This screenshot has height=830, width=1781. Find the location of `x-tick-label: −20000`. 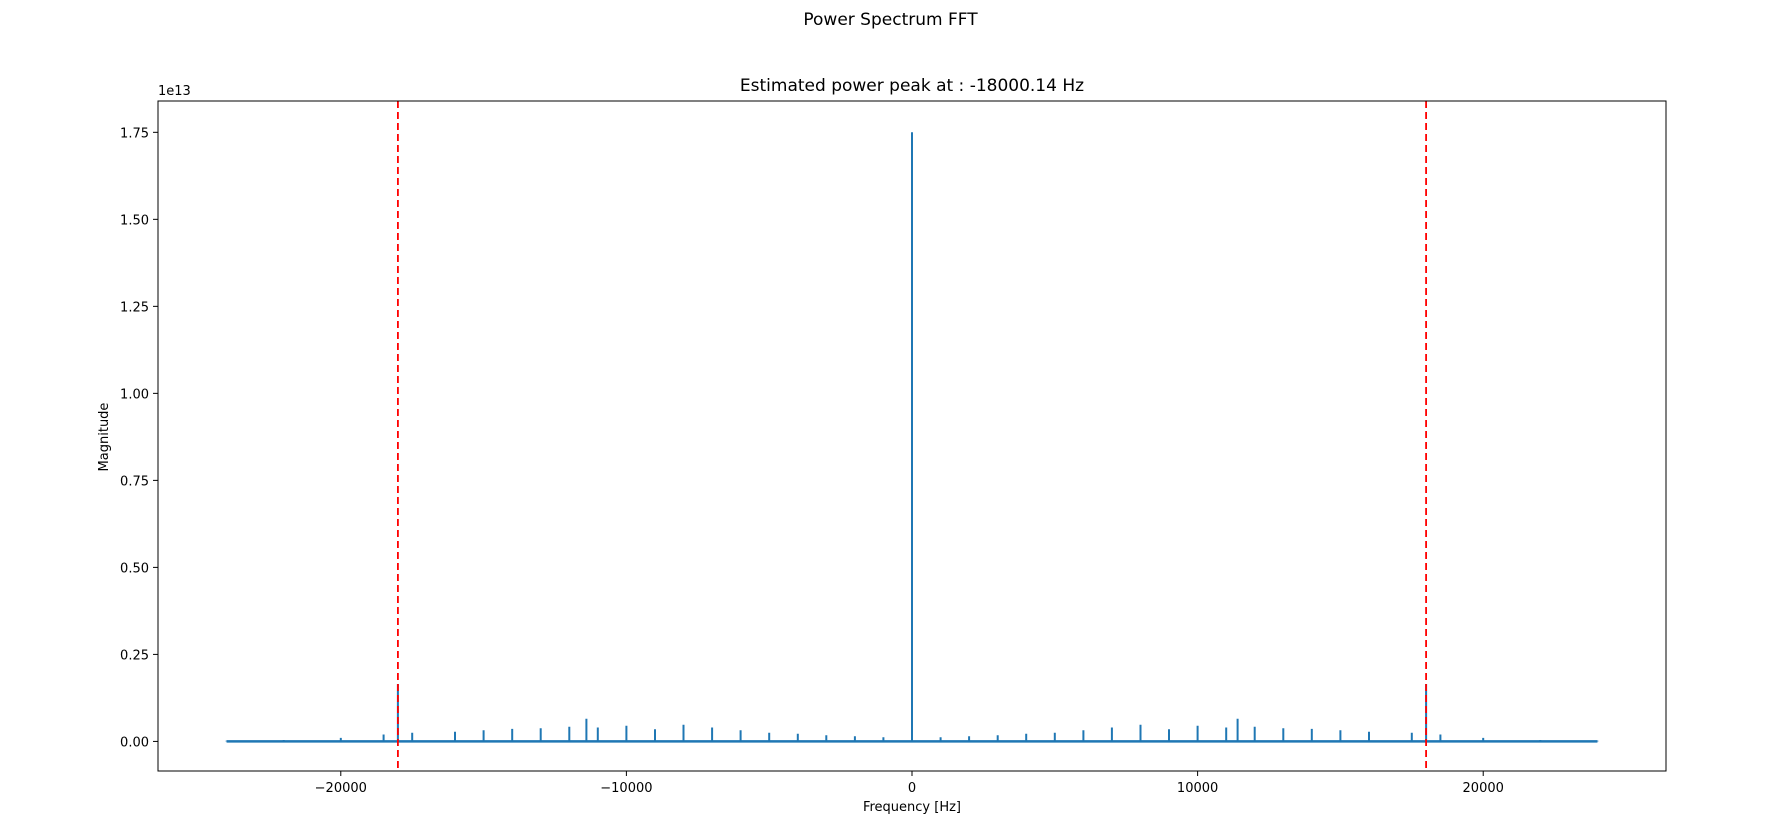

x-tick-label: −20000 is located at coordinates (341, 788).